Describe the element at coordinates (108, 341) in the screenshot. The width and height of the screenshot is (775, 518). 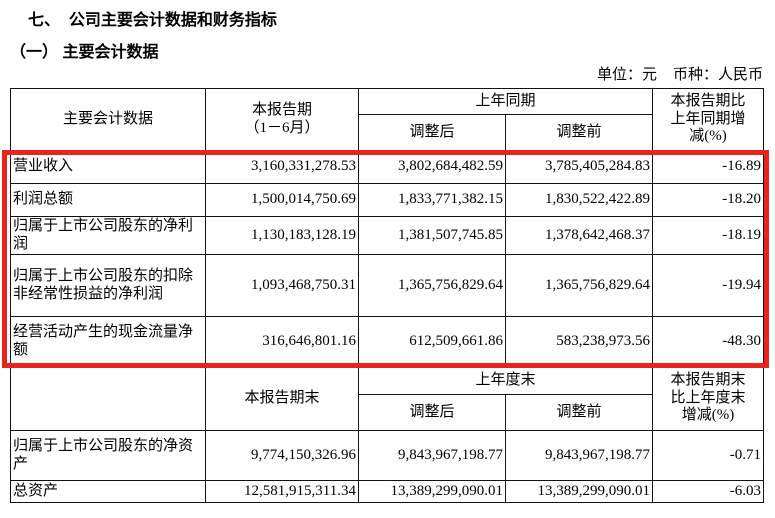
I see `metric-label: 经营活动产生的现金流量净额` at that location.